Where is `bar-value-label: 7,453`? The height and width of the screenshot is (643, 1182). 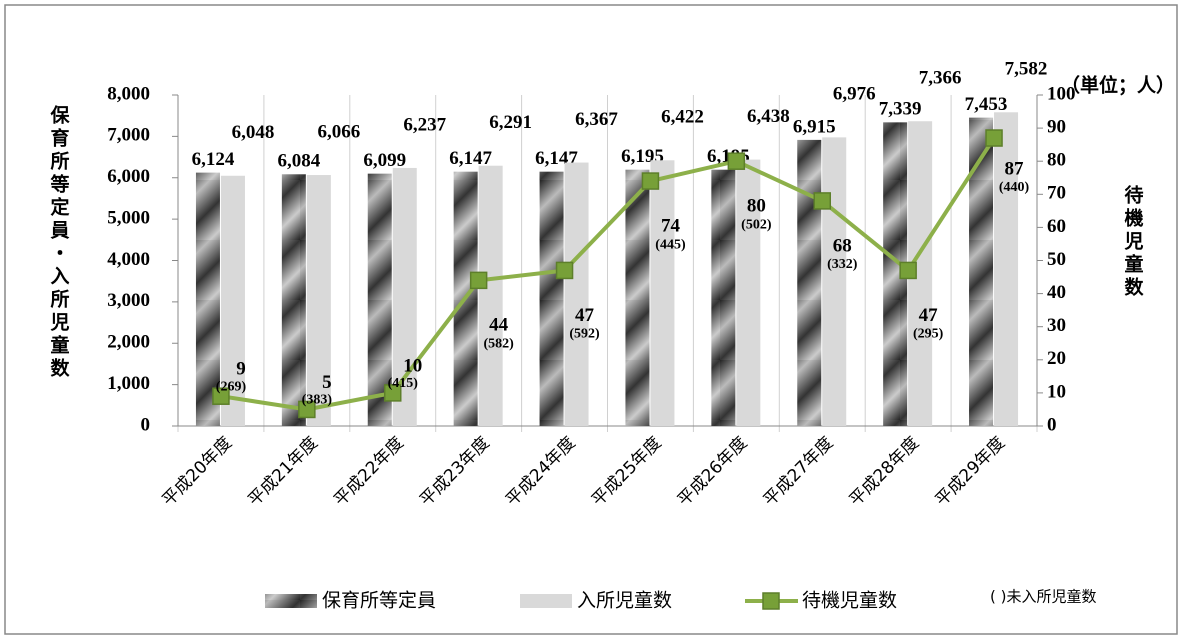
bar-value-label: 7,453 is located at coordinates (986, 104).